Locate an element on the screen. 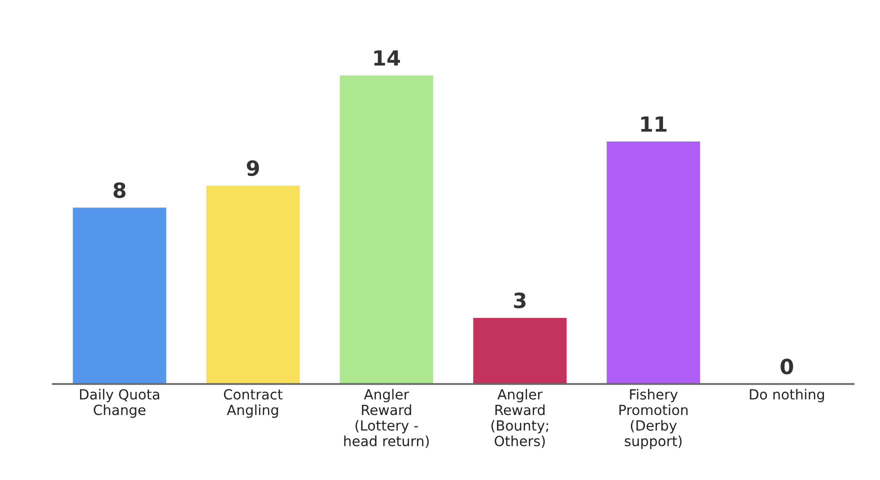 The image size is (880, 480). data-label: 3 is located at coordinates (520, 300).